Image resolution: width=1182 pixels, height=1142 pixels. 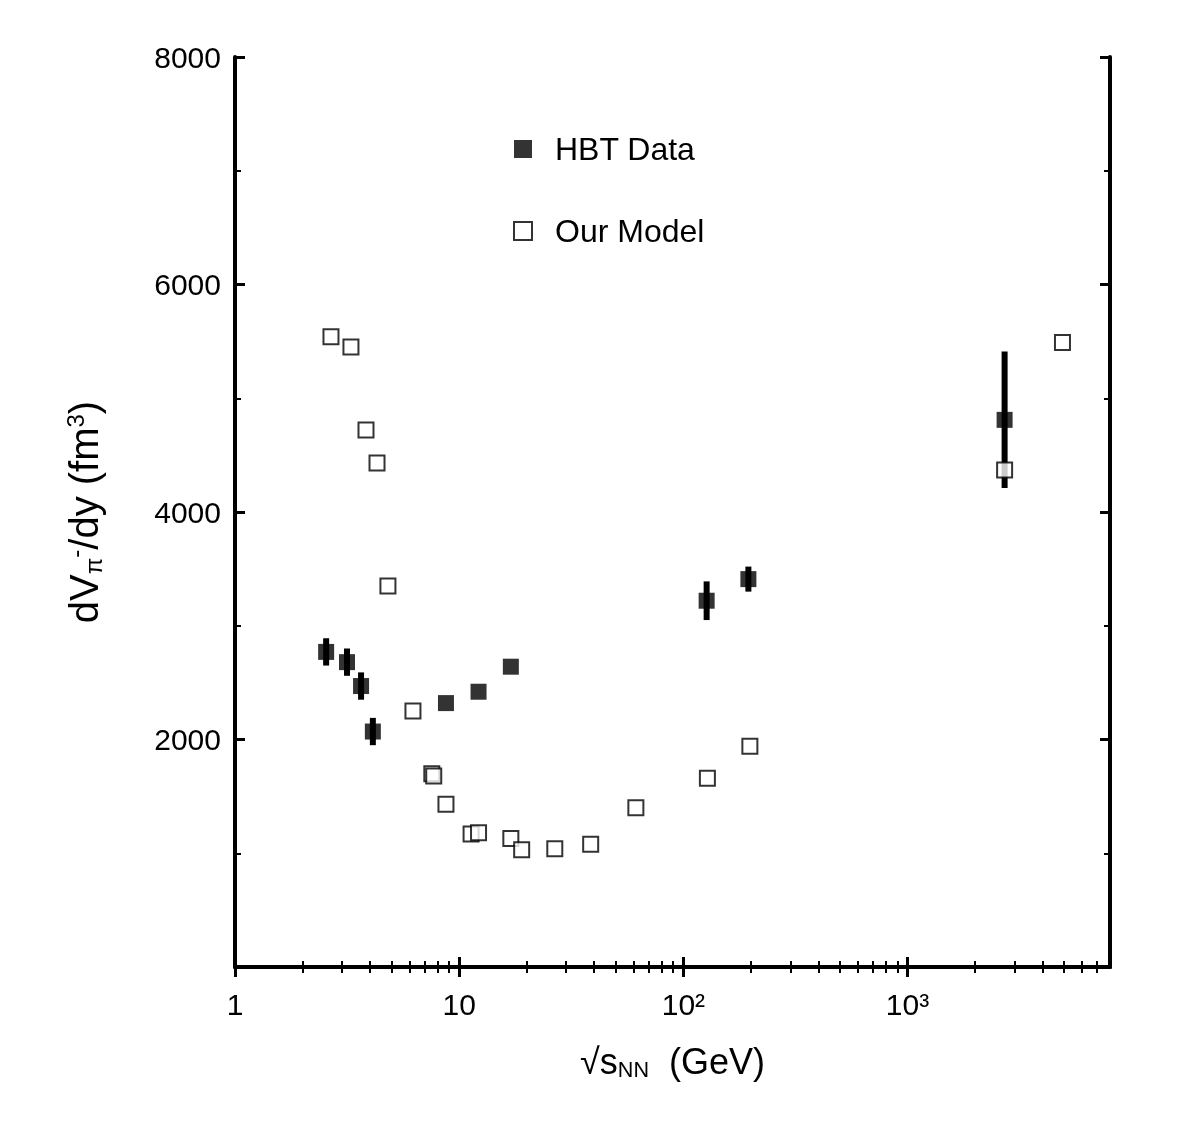 I want to click on x-tick-label: 10², so click(x=683, y=1004).